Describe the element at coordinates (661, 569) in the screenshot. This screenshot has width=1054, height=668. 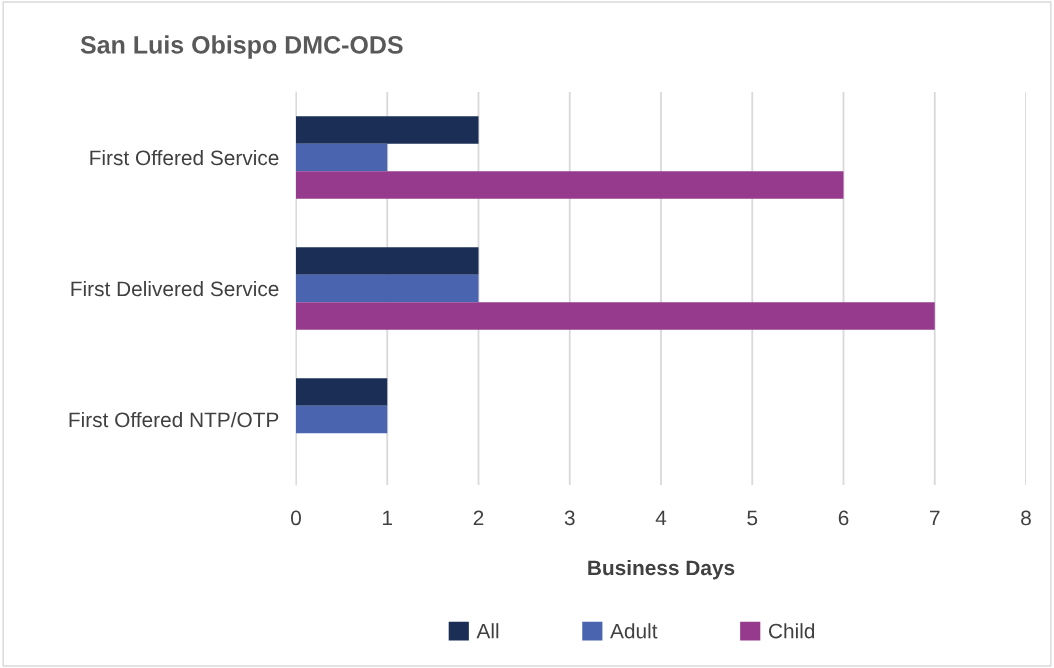
I see `x-axis-title: Business Days` at that location.